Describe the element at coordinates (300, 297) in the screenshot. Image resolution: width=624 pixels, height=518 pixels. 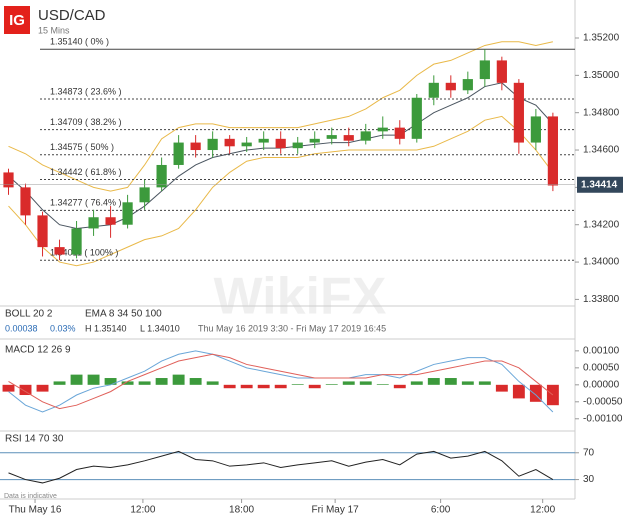
I see `watermark: WikiFX` at that location.